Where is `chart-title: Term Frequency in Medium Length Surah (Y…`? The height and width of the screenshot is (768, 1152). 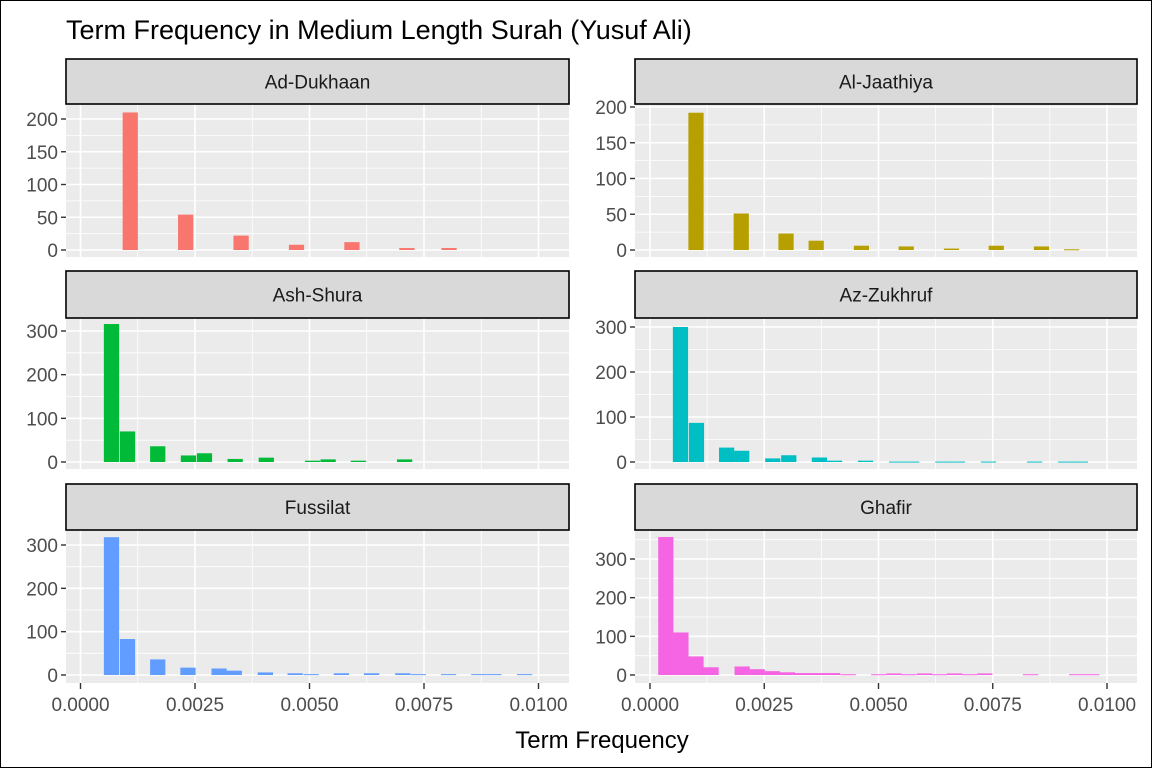
chart-title: Term Frequency in Medium Length Surah (Y… is located at coordinates (379, 30).